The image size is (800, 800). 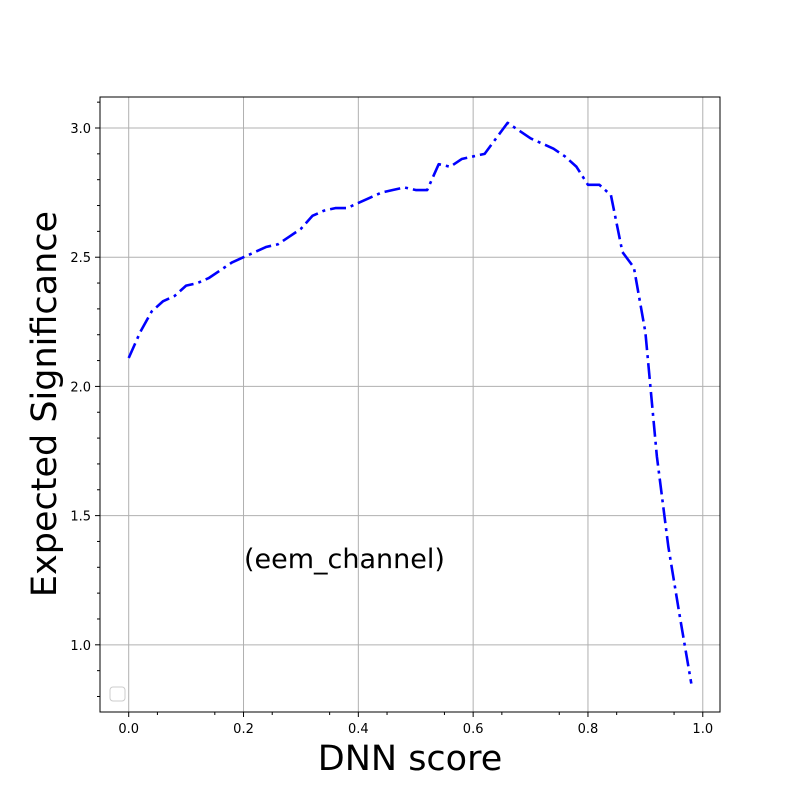 I want to click on x-axis-title: DNN score, so click(x=410, y=759).